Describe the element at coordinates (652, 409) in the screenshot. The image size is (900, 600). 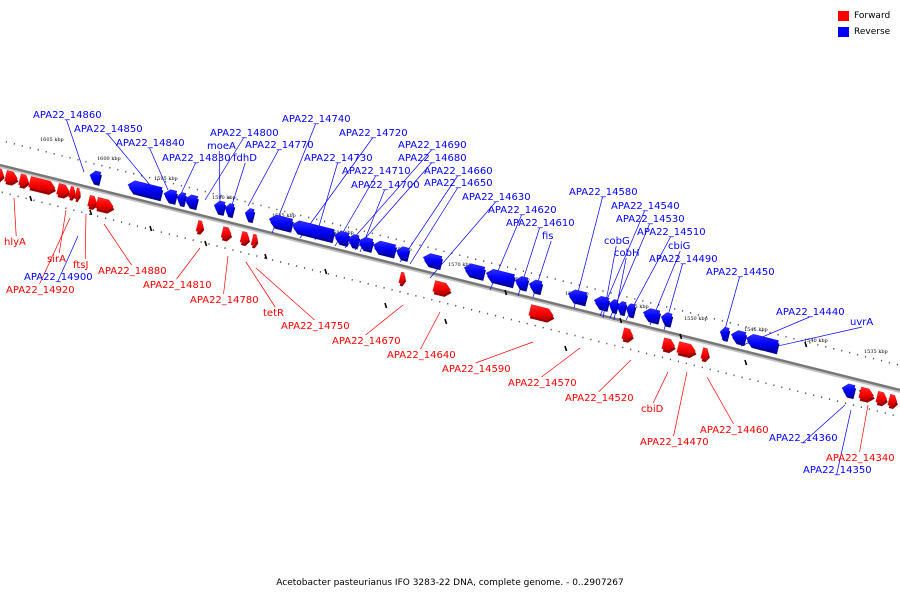
I see `forward-gene-label: cbiD` at that location.